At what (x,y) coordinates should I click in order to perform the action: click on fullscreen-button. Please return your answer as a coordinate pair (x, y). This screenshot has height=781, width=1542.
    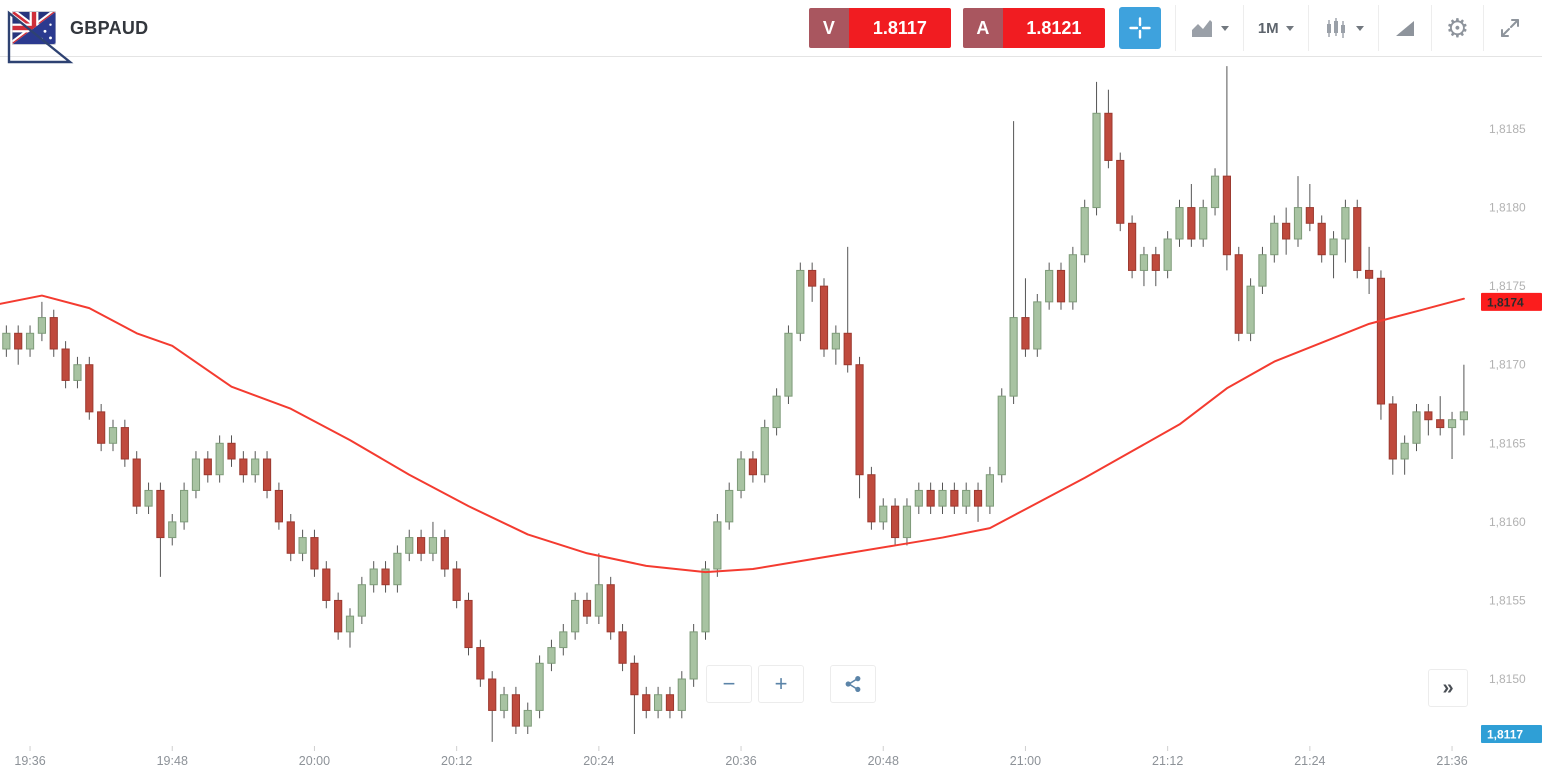
    Looking at the image, I should click on (1510, 28).